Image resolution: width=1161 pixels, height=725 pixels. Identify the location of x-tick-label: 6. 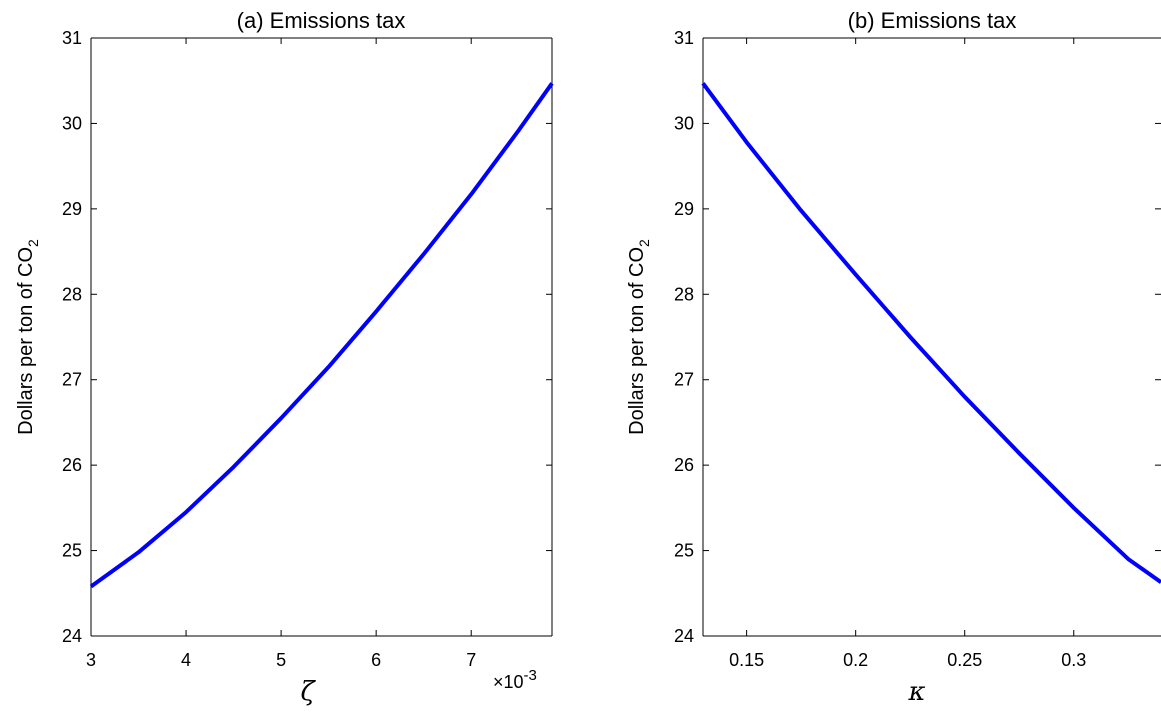
(376, 660).